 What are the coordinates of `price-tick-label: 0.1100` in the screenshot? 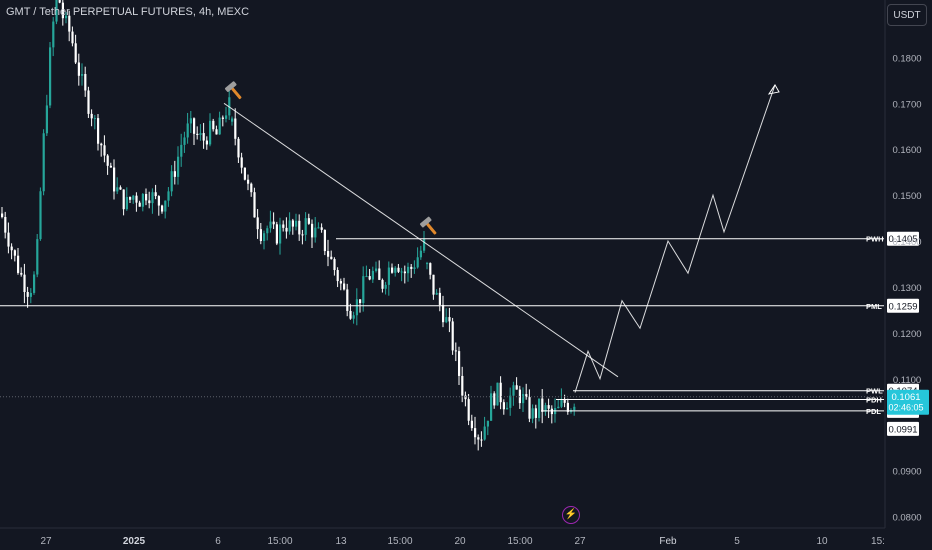 It's located at (907, 380).